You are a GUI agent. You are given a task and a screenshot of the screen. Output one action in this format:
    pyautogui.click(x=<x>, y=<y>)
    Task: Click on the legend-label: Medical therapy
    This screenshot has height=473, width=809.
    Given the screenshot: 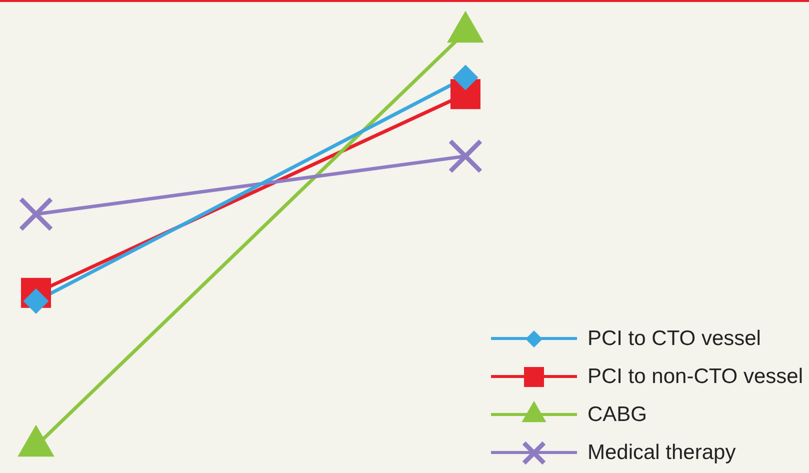 What is the action you would take?
    pyautogui.click(x=661, y=453)
    